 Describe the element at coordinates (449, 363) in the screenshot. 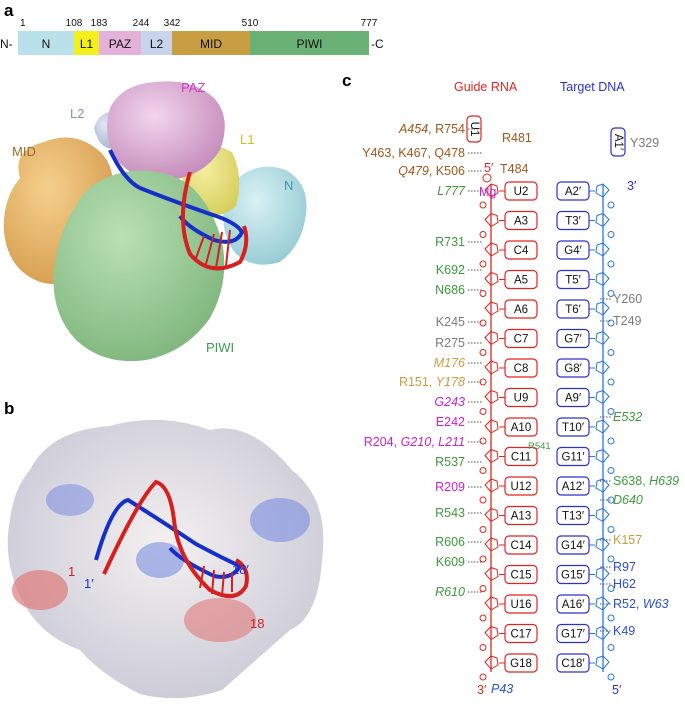

I see `residue-name-part: M176` at that location.